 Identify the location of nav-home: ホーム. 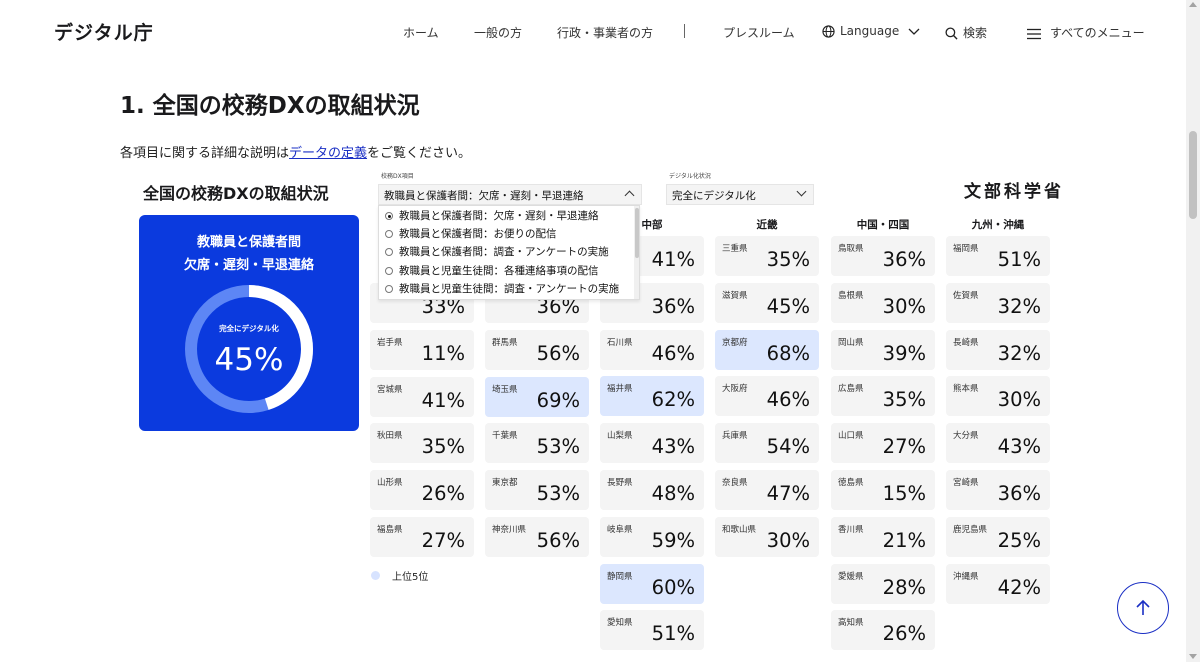
(421, 33).